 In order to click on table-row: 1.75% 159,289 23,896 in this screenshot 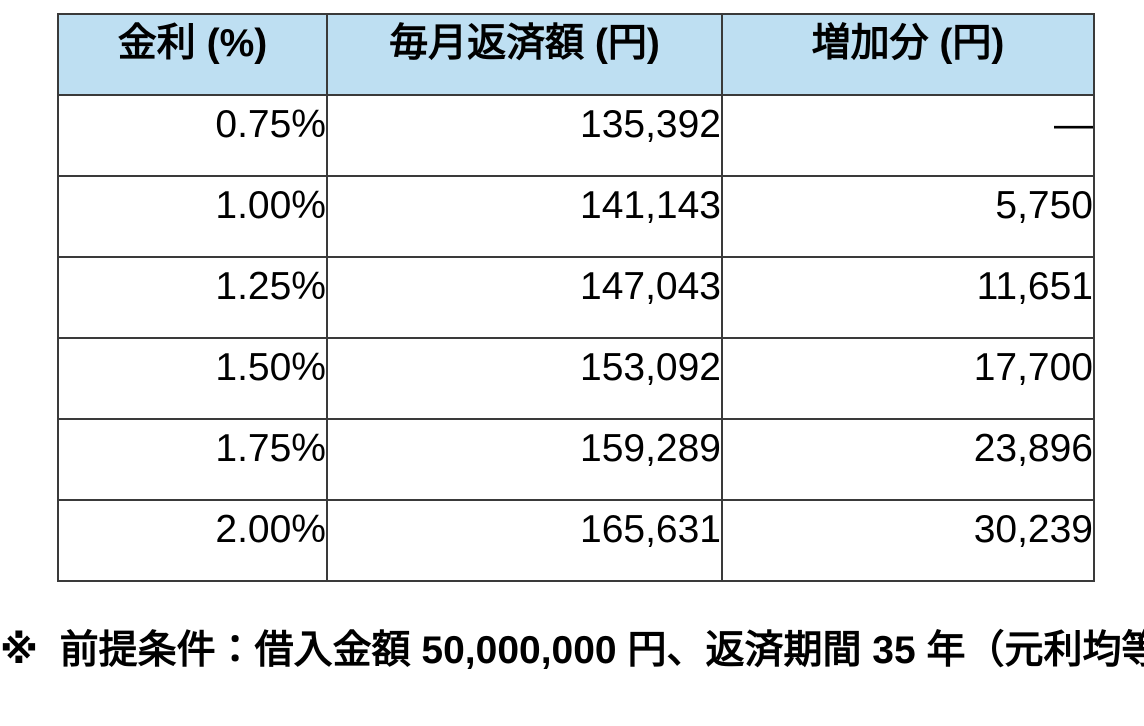, I will do `click(576, 459)`.